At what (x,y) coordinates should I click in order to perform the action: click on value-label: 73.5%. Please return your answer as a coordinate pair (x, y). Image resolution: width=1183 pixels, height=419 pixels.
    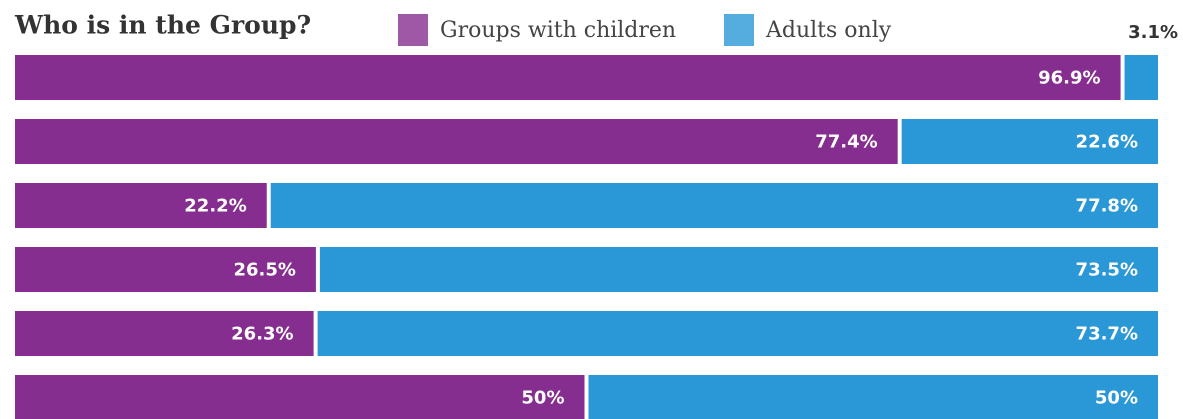
    Looking at the image, I should click on (1107, 270).